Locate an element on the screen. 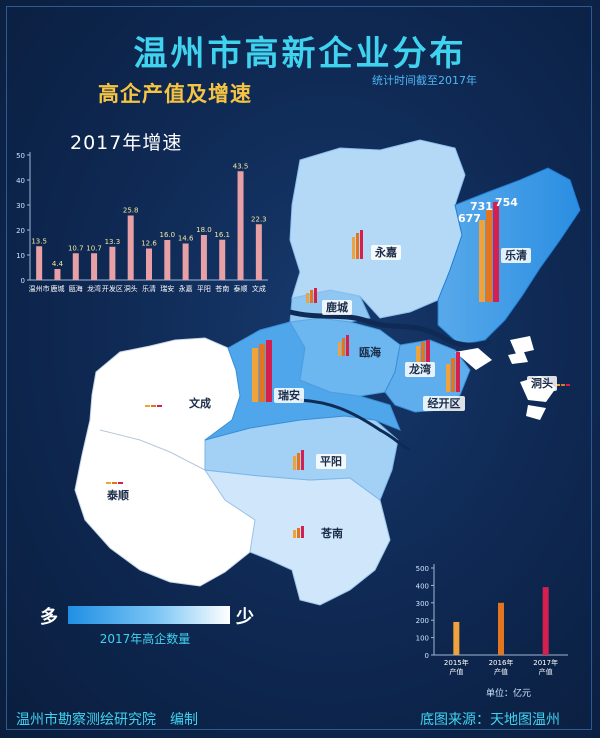  page-title: 温州市高新企业分布 is located at coordinates (300, 54).